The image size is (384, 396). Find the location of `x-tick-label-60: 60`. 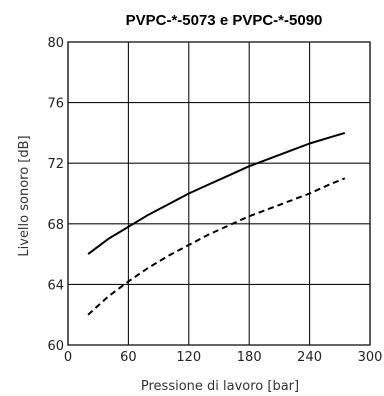

x-tick-label-60: 60 is located at coordinates (128, 357).